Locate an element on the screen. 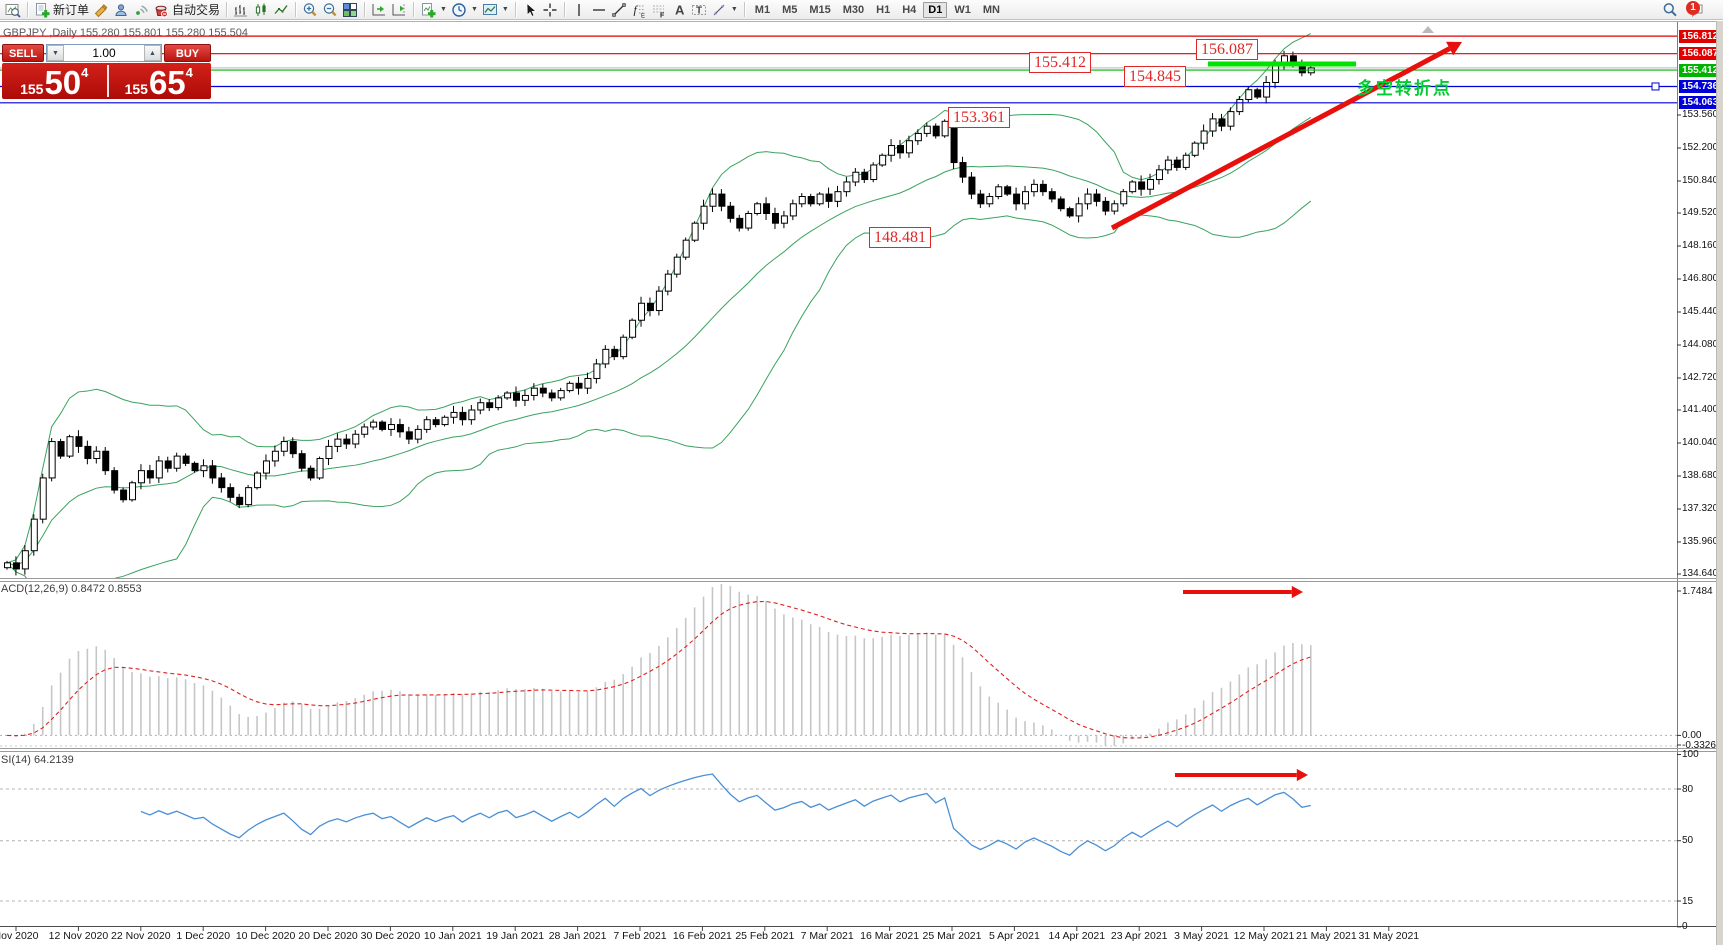 This screenshot has width=1723, height=945. timeframe-h4-button: H4 is located at coordinates (909, 9).